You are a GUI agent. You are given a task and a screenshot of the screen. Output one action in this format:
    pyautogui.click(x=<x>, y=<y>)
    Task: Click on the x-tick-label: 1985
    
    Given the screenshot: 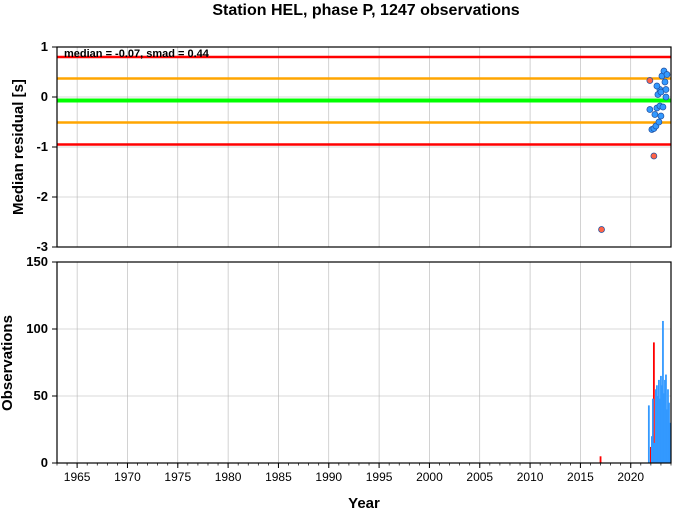 What is the action you would take?
    pyautogui.click(x=278, y=477)
    